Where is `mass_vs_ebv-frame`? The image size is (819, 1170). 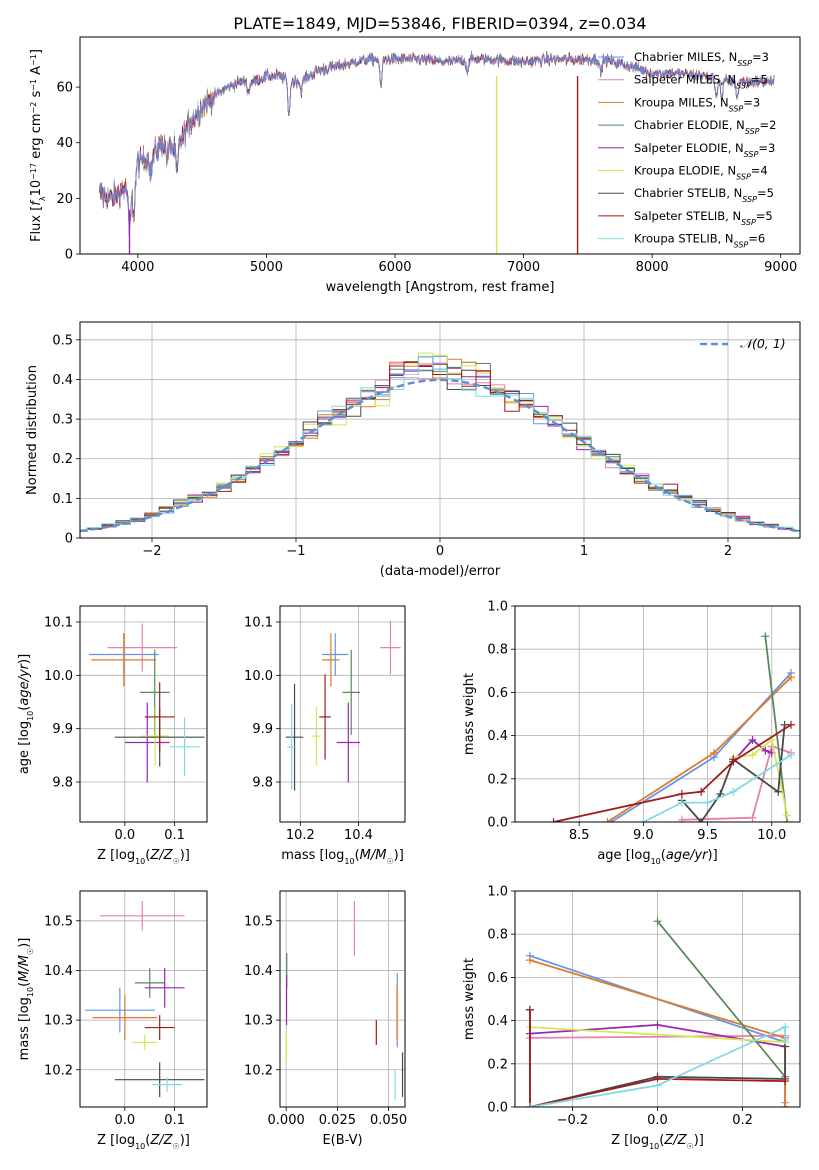
mass_vs_ebv-frame is located at coordinates (342, 999).